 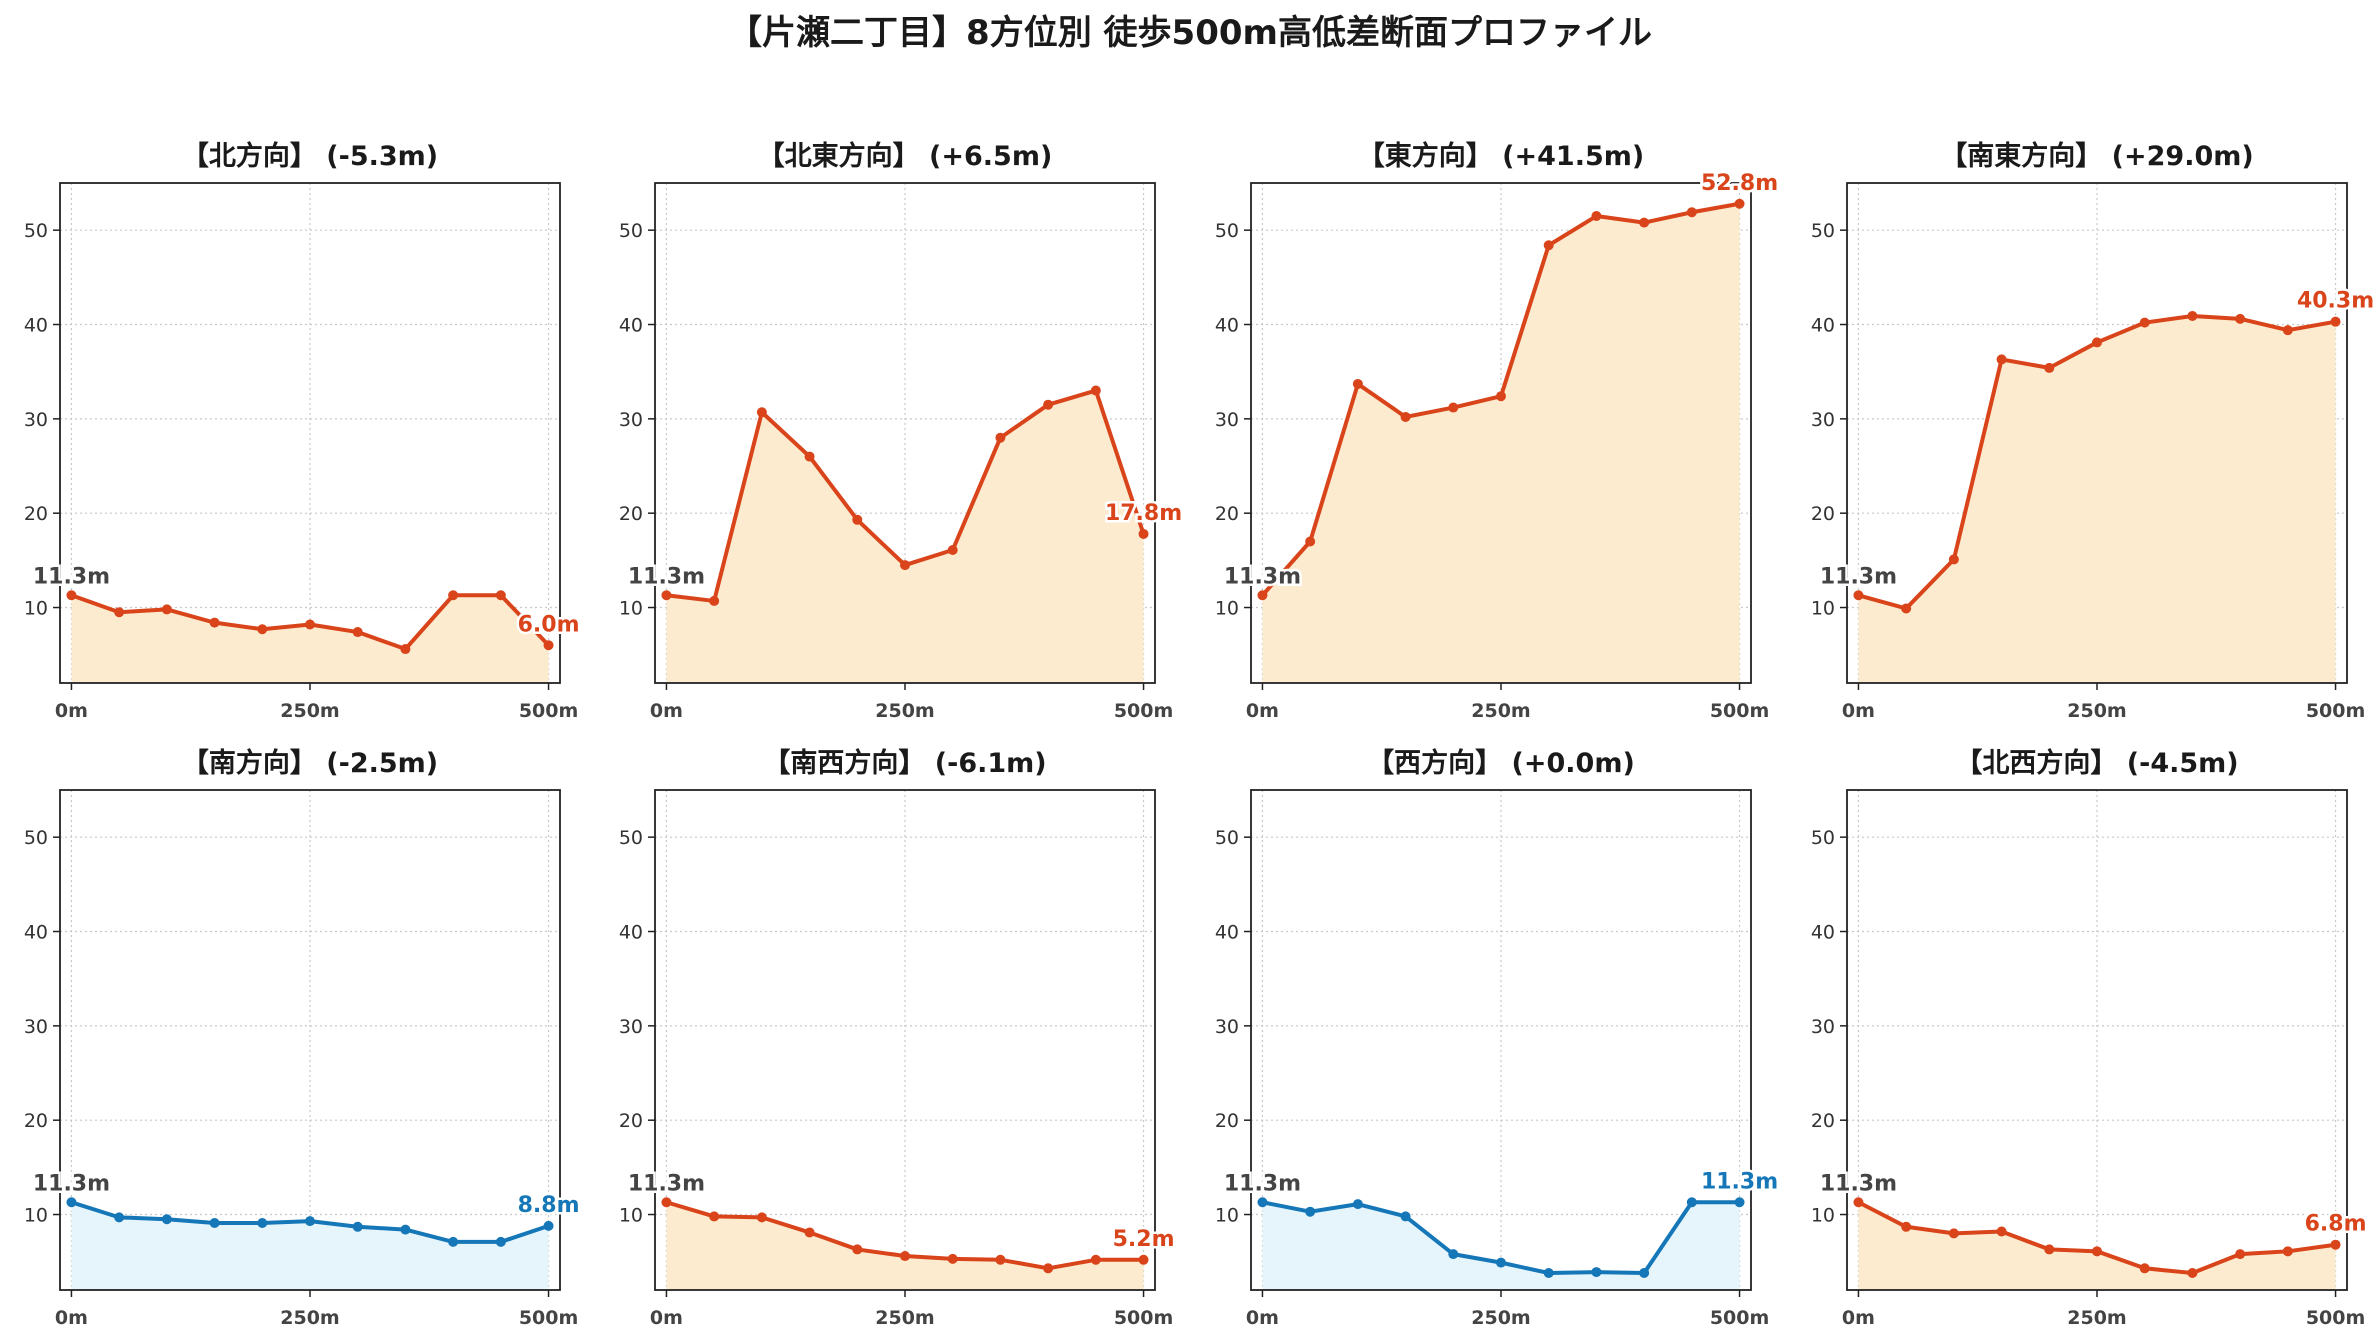 I want to click on figure-title: 【片瀬二丁目】8方位別 徒歩500m高低差断面プロファイル, so click(x=1190, y=33).